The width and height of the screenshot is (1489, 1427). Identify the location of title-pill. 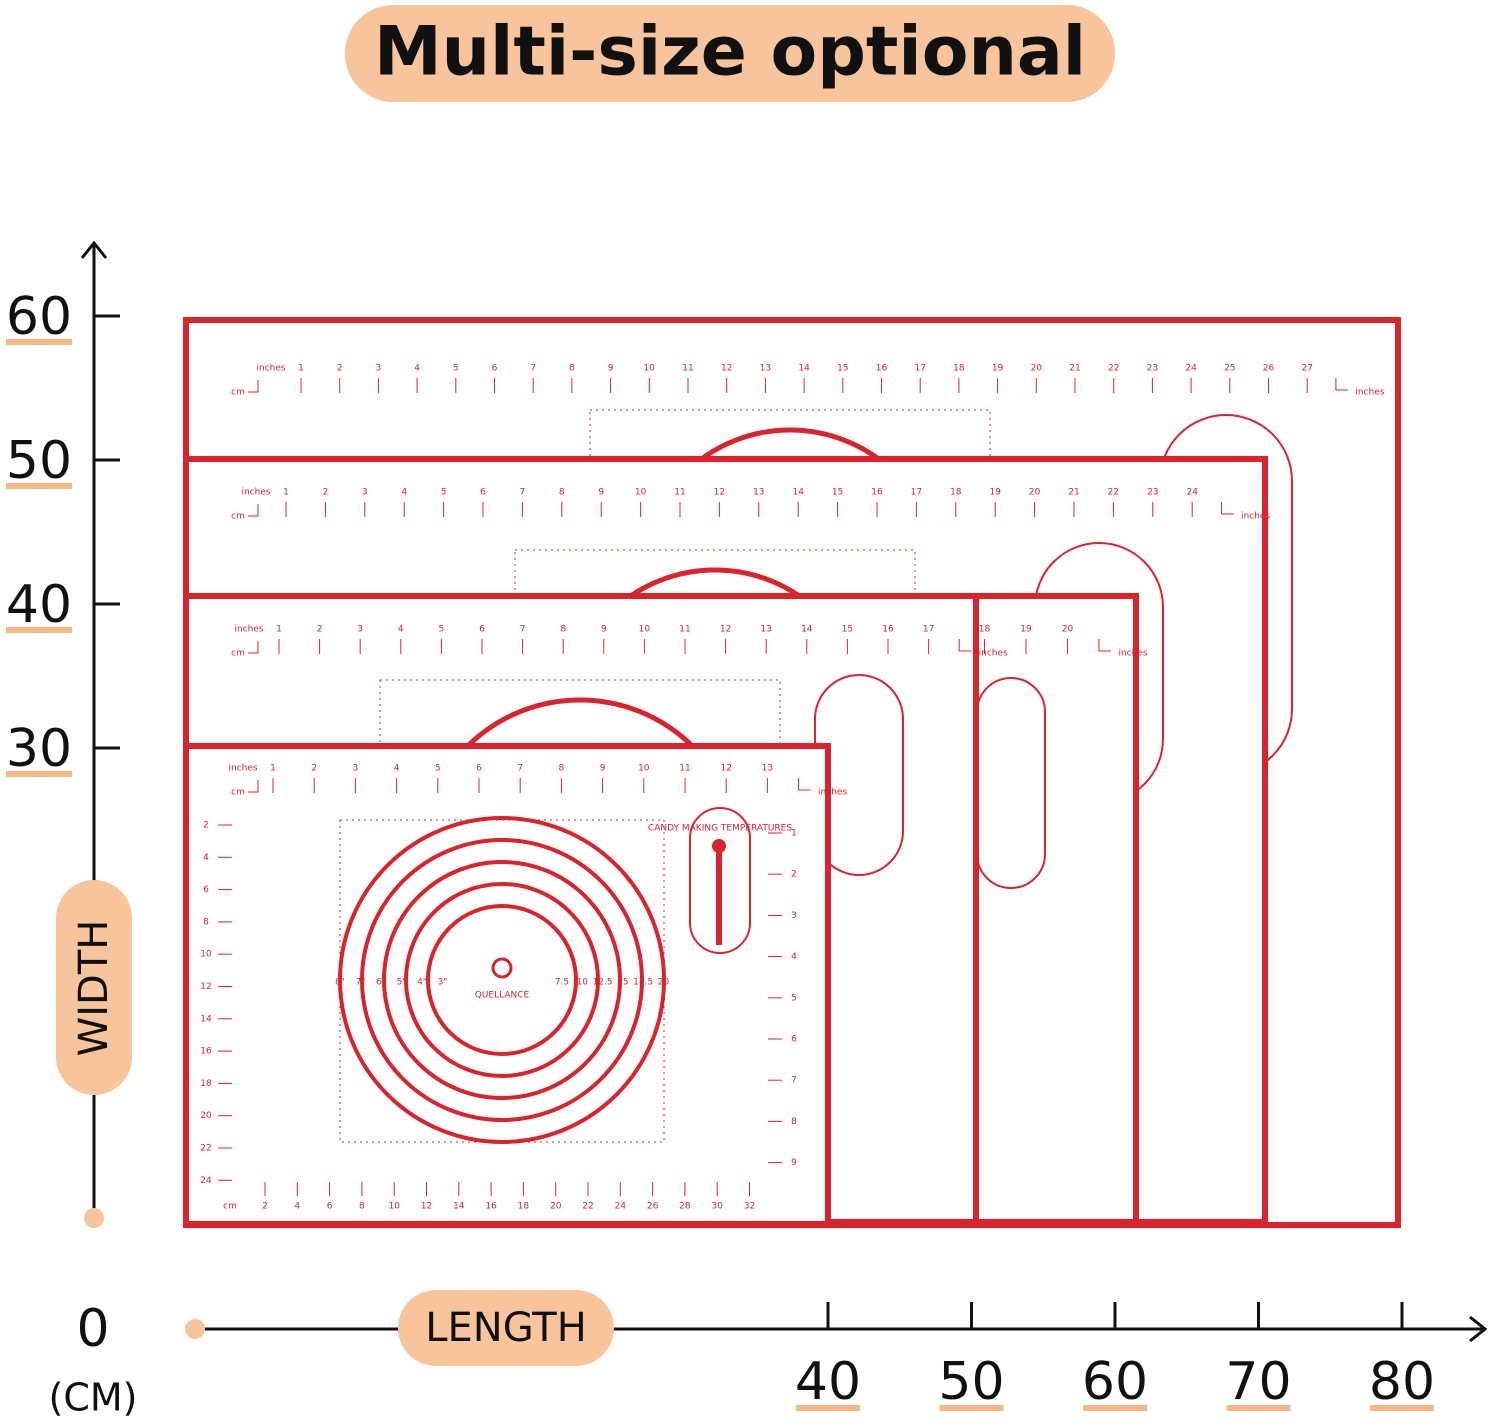
(730, 53).